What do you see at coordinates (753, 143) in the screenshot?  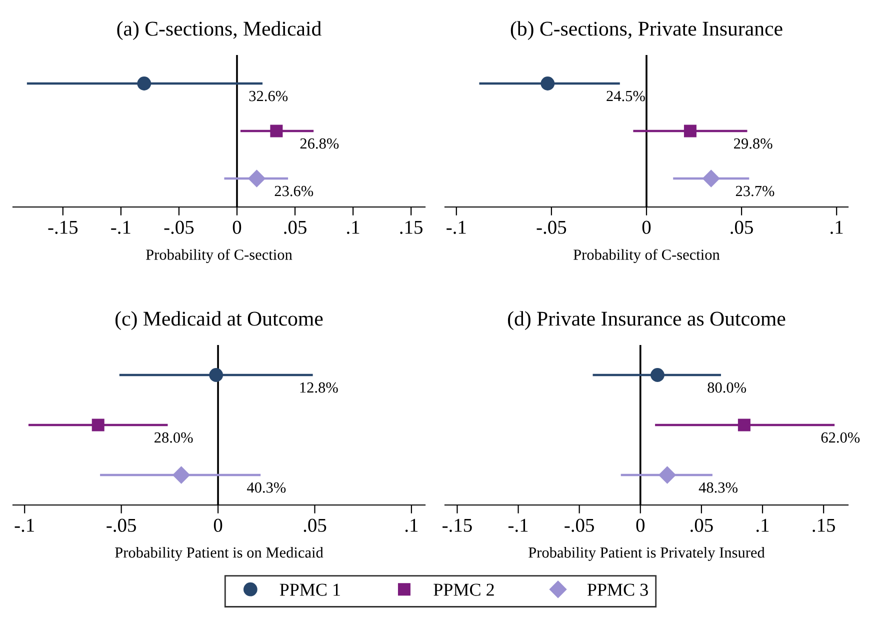 I see `annotation: 29.8%` at bounding box center [753, 143].